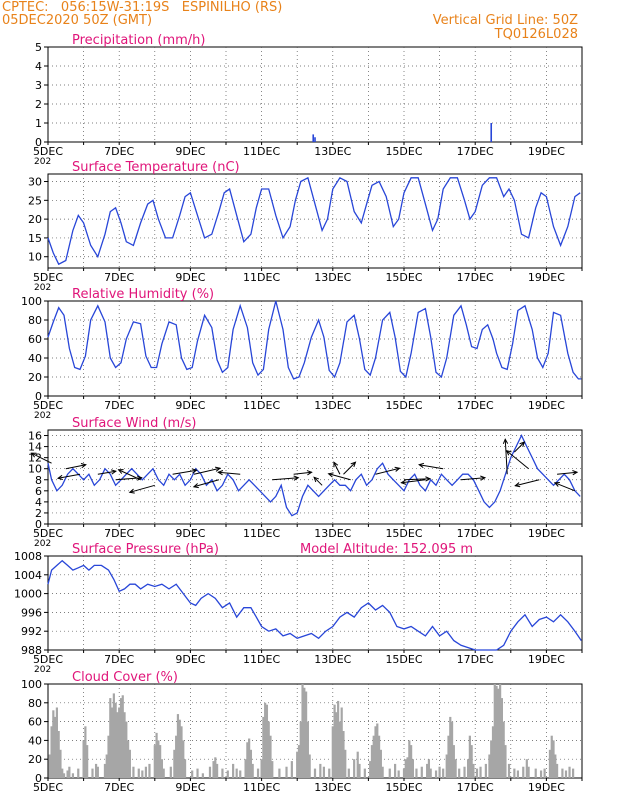 This screenshot has width=618, height=800. Describe the element at coordinates (31, 684) in the screenshot. I see `cloud-ytick-label: 100` at that location.